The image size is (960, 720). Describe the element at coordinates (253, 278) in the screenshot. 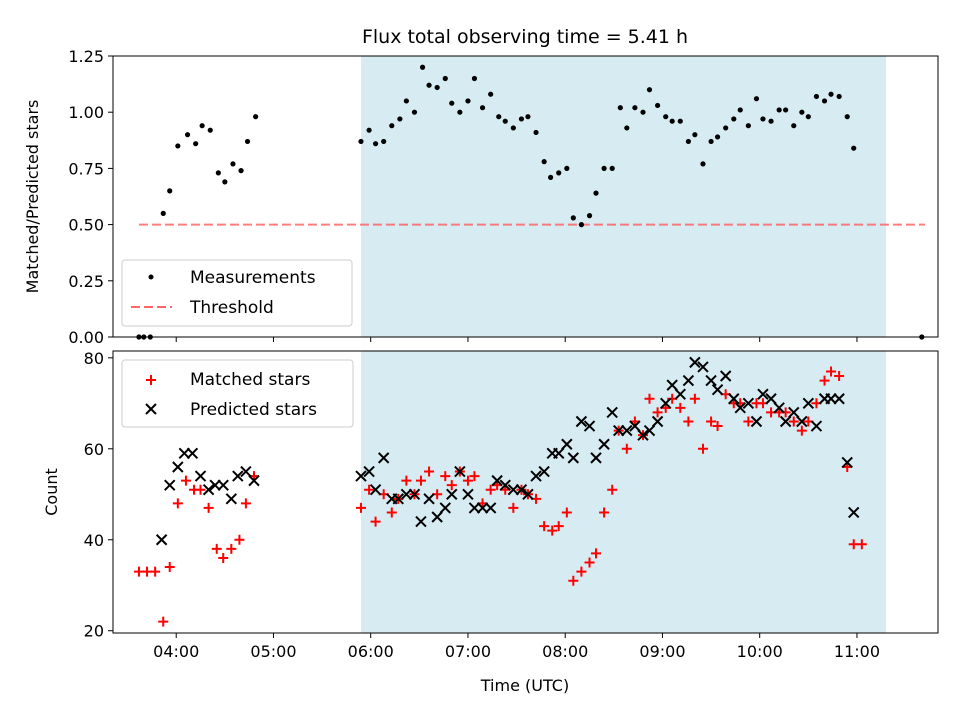

I see `legend-measurements-label: Measurements` at that location.